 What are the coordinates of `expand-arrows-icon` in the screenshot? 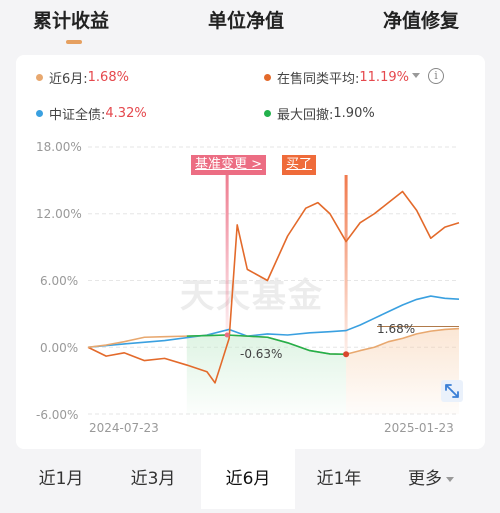 It's located at (452, 391).